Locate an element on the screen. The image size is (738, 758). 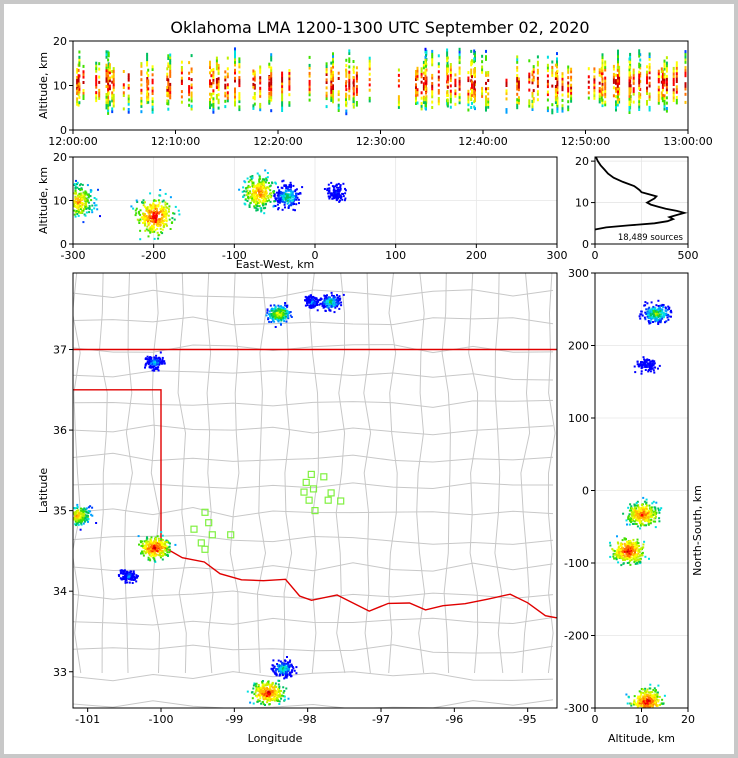
y-tick-label: 10 is located at coordinates (582, 203).